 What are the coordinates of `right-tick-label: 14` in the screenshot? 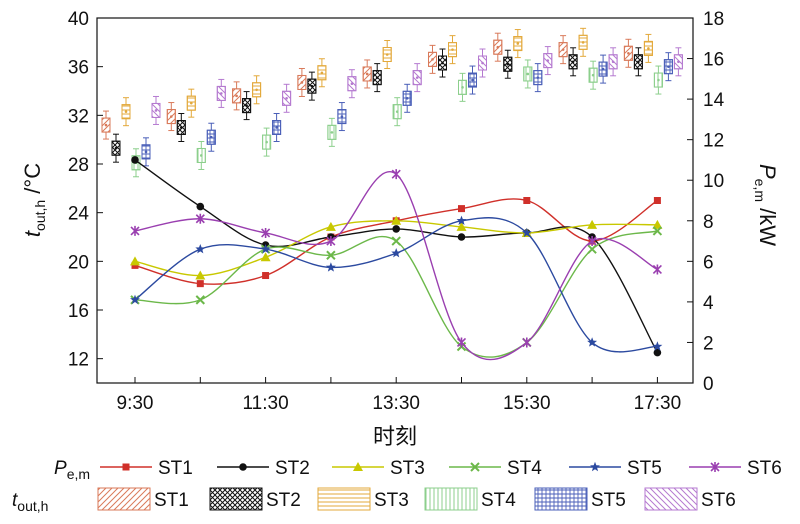 It's located at (714, 100).